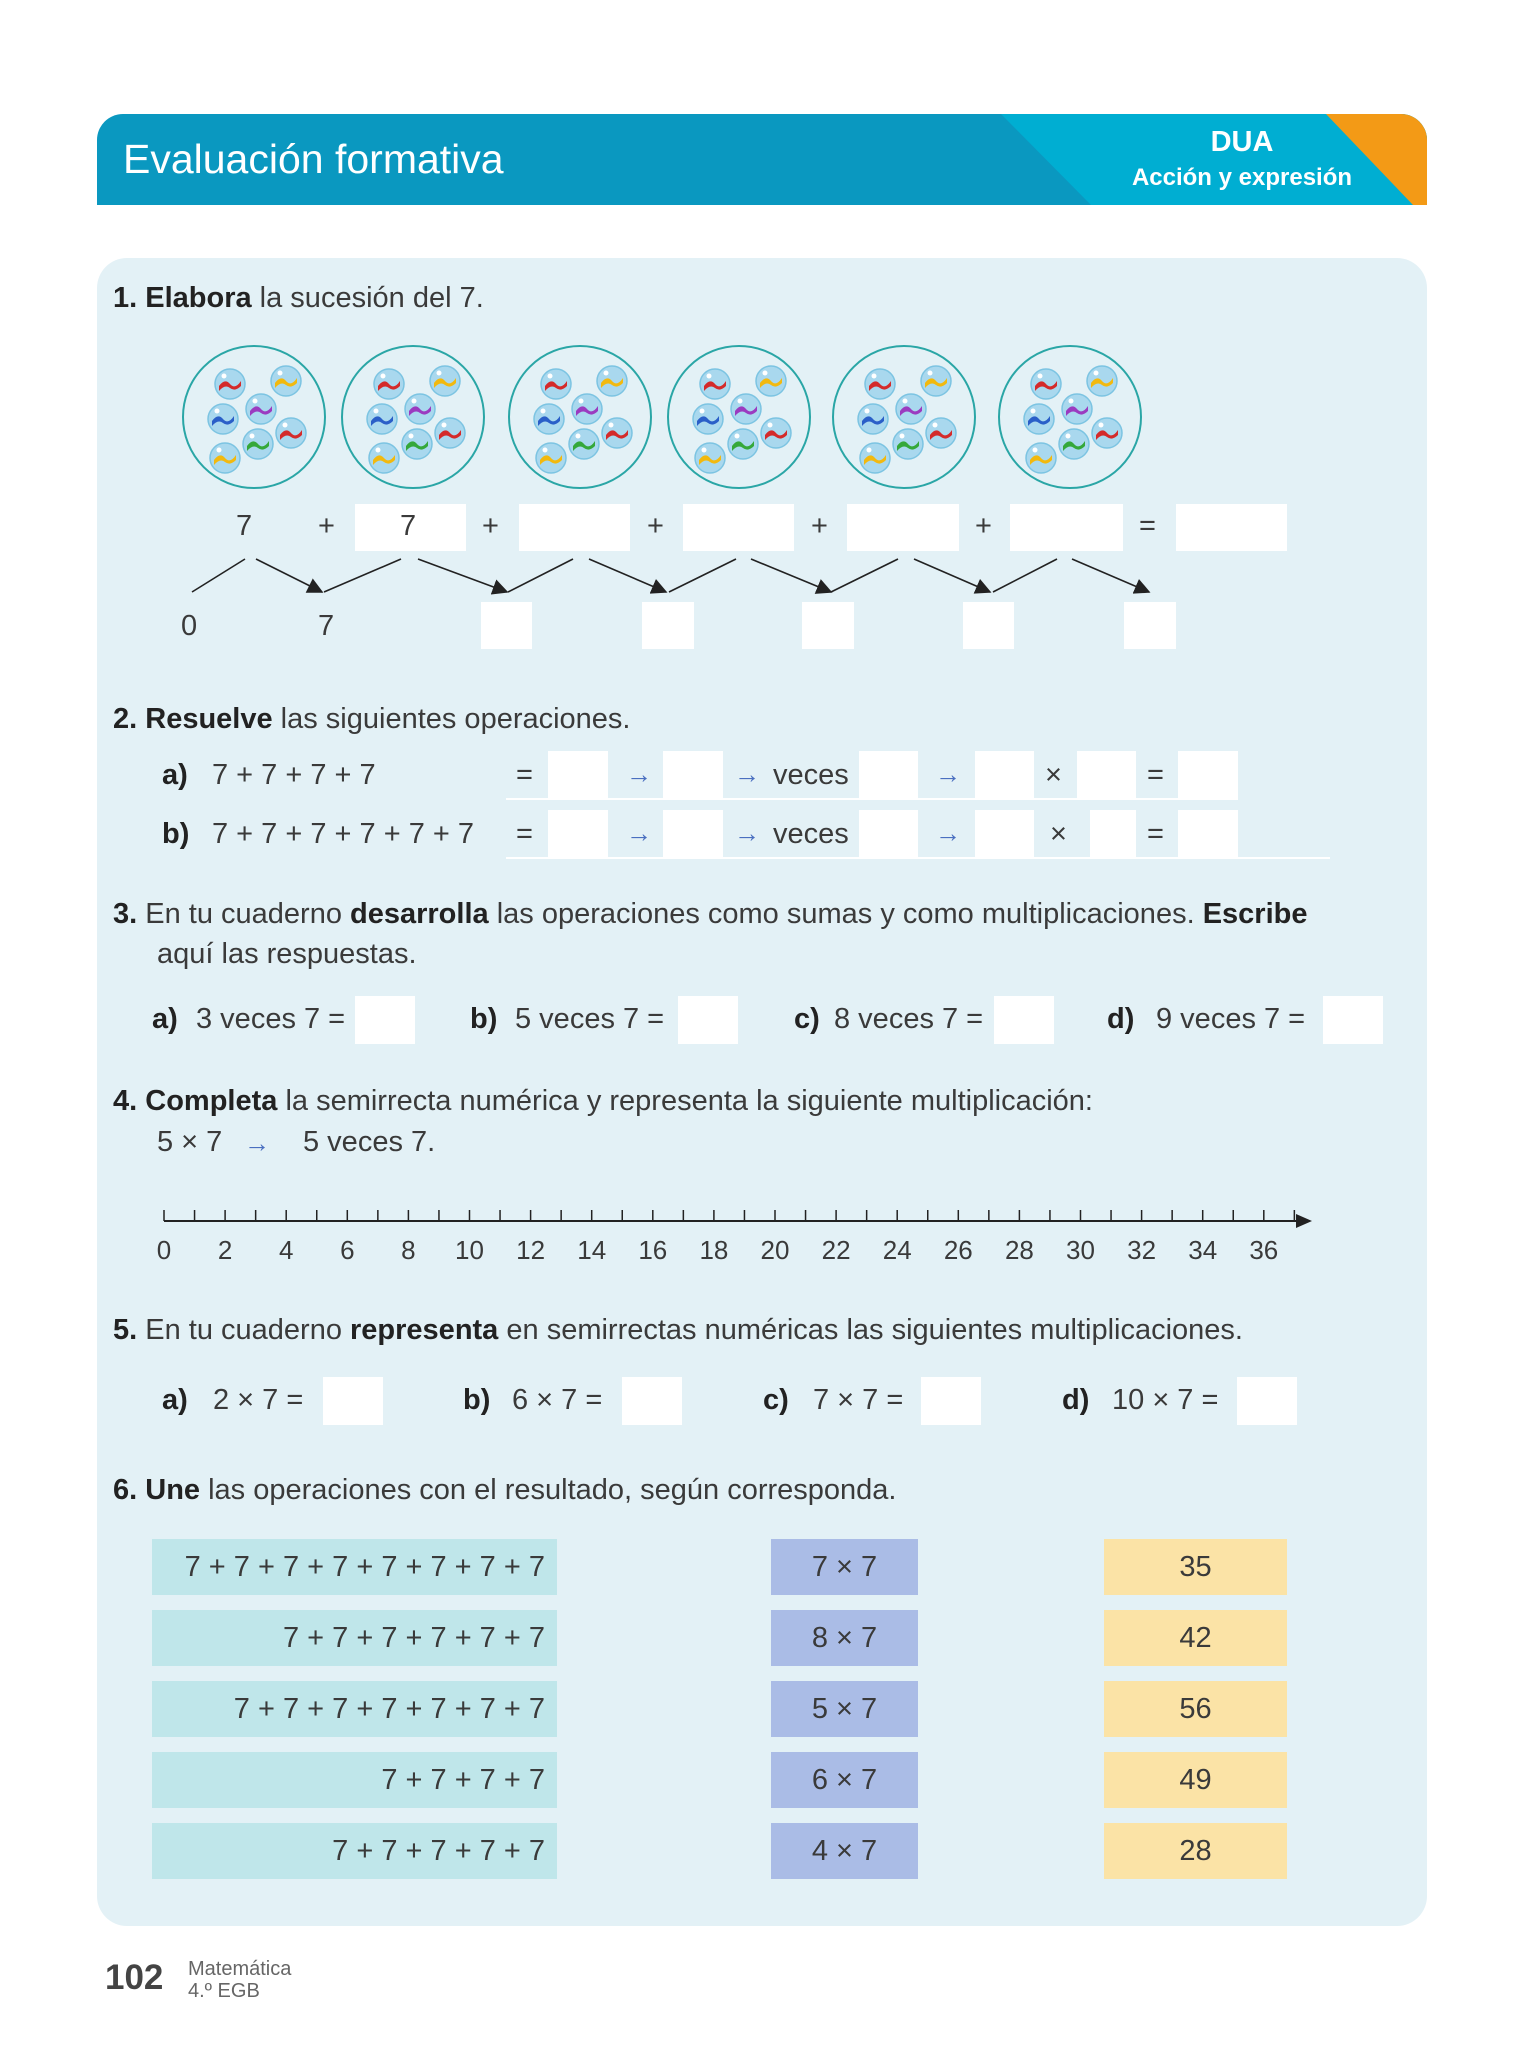 The image size is (1536, 2048). What do you see at coordinates (248, 1330) in the screenshot?
I see `question-text: En tu cuaderno` at bounding box center [248, 1330].